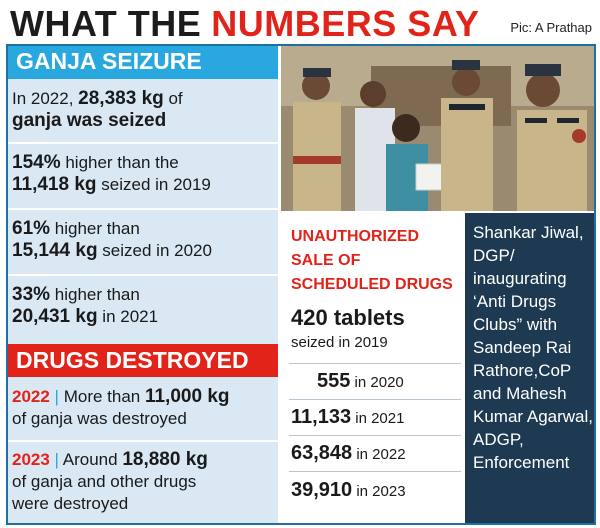  I want to click on scheduled-drugs-row: 11,133 in 2021, so click(376, 418).